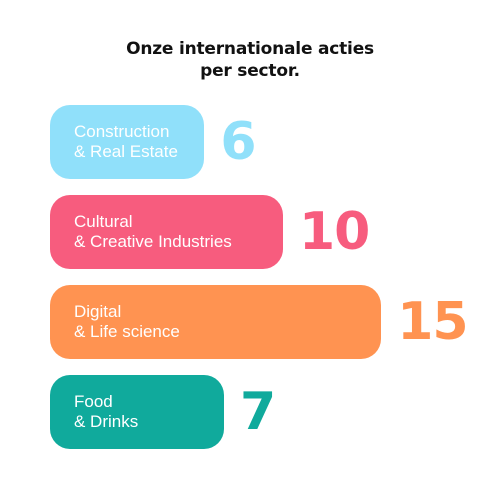  Describe the element at coordinates (250, 71) in the screenshot. I see `chart-title-line-2: per sector.` at that location.